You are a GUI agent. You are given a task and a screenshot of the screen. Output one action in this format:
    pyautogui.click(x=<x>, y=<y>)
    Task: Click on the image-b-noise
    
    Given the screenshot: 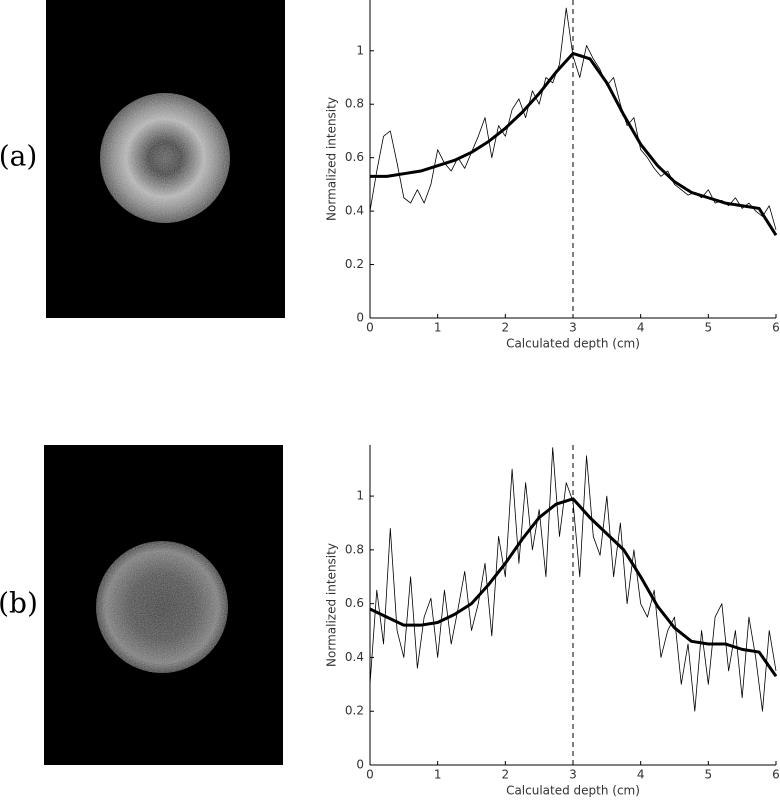 What is the action you would take?
    pyautogui.click(x=162, y=607)
    